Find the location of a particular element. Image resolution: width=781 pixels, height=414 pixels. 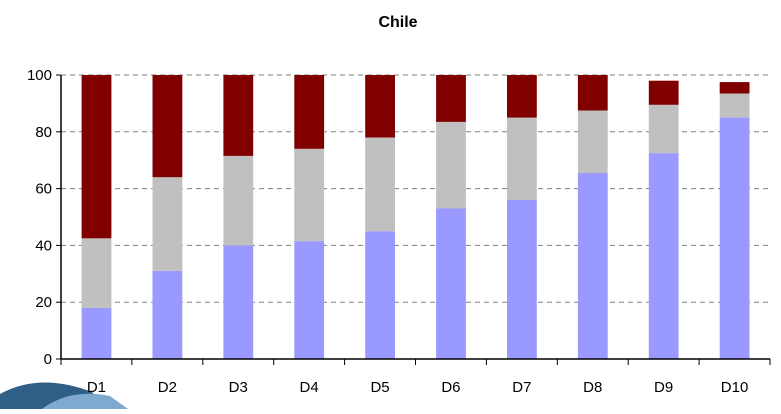

corner-swoosh-light is located at coordinates (85, 401).